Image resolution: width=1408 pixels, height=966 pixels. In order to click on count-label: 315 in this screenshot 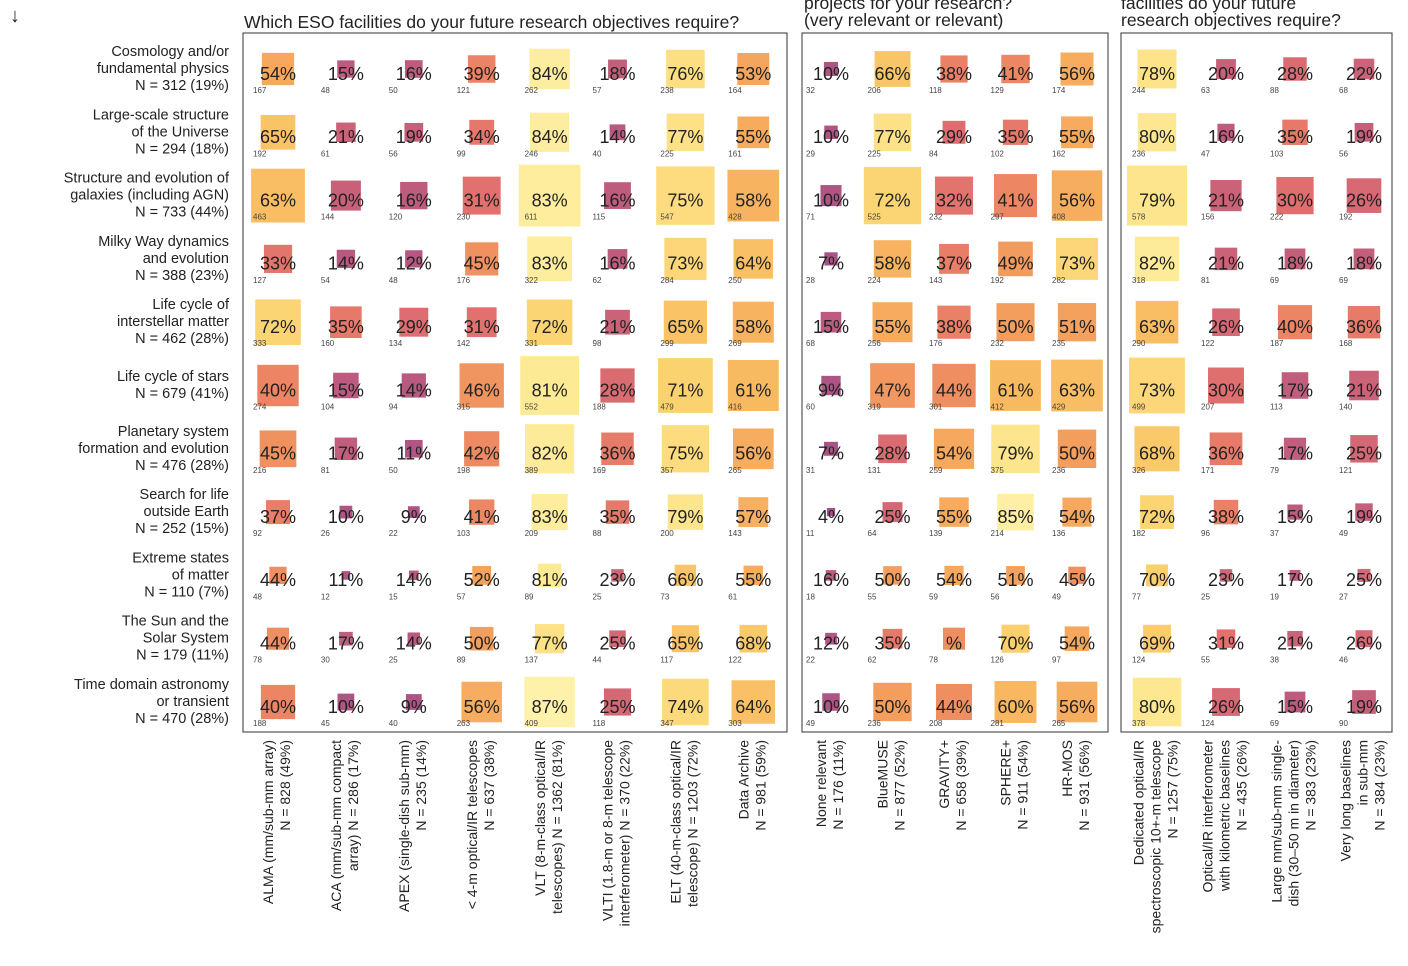, I will do `click(464, 407)`.